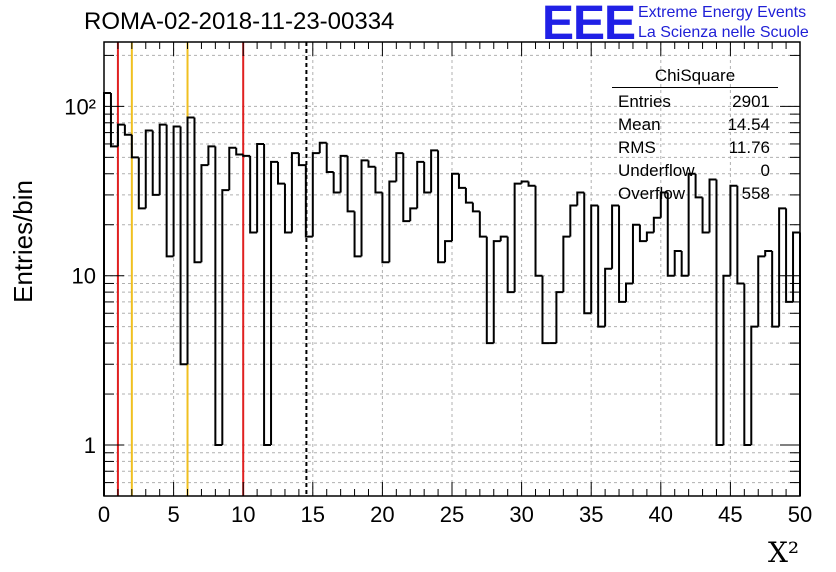  Describe the element at coordinates (452, 514) in the screenshot. I see `x-tick-label: 25` at that location.